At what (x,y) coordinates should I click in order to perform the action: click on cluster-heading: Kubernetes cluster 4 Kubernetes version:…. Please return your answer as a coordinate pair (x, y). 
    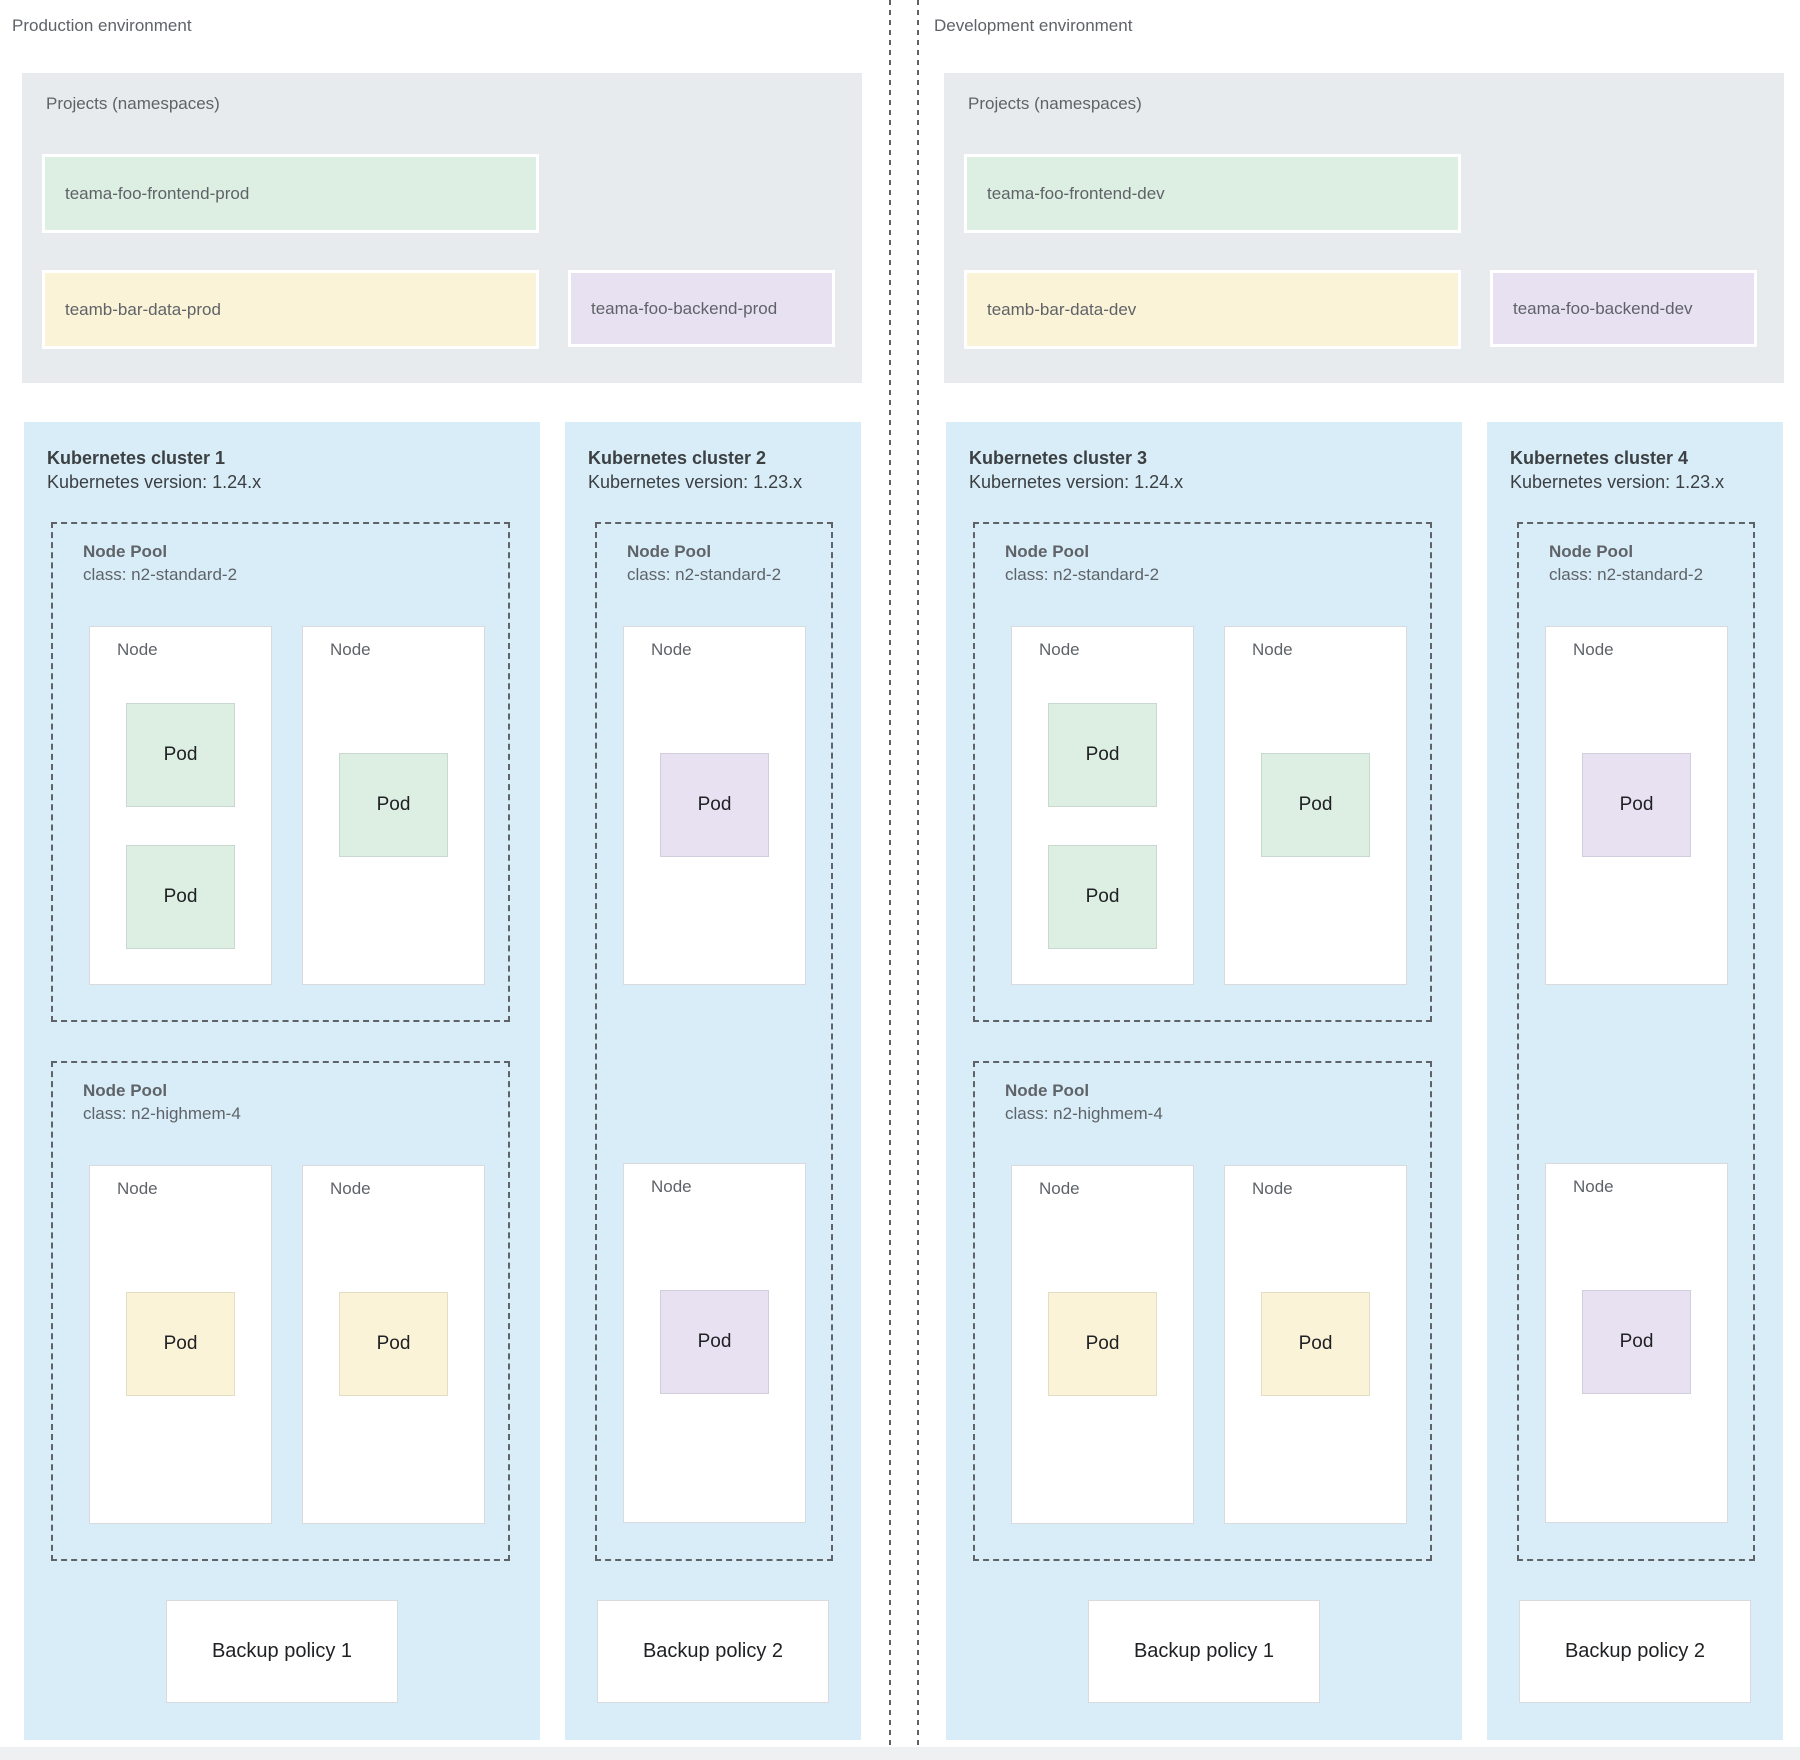
    Looking at the image, I should click on (1617, 470).